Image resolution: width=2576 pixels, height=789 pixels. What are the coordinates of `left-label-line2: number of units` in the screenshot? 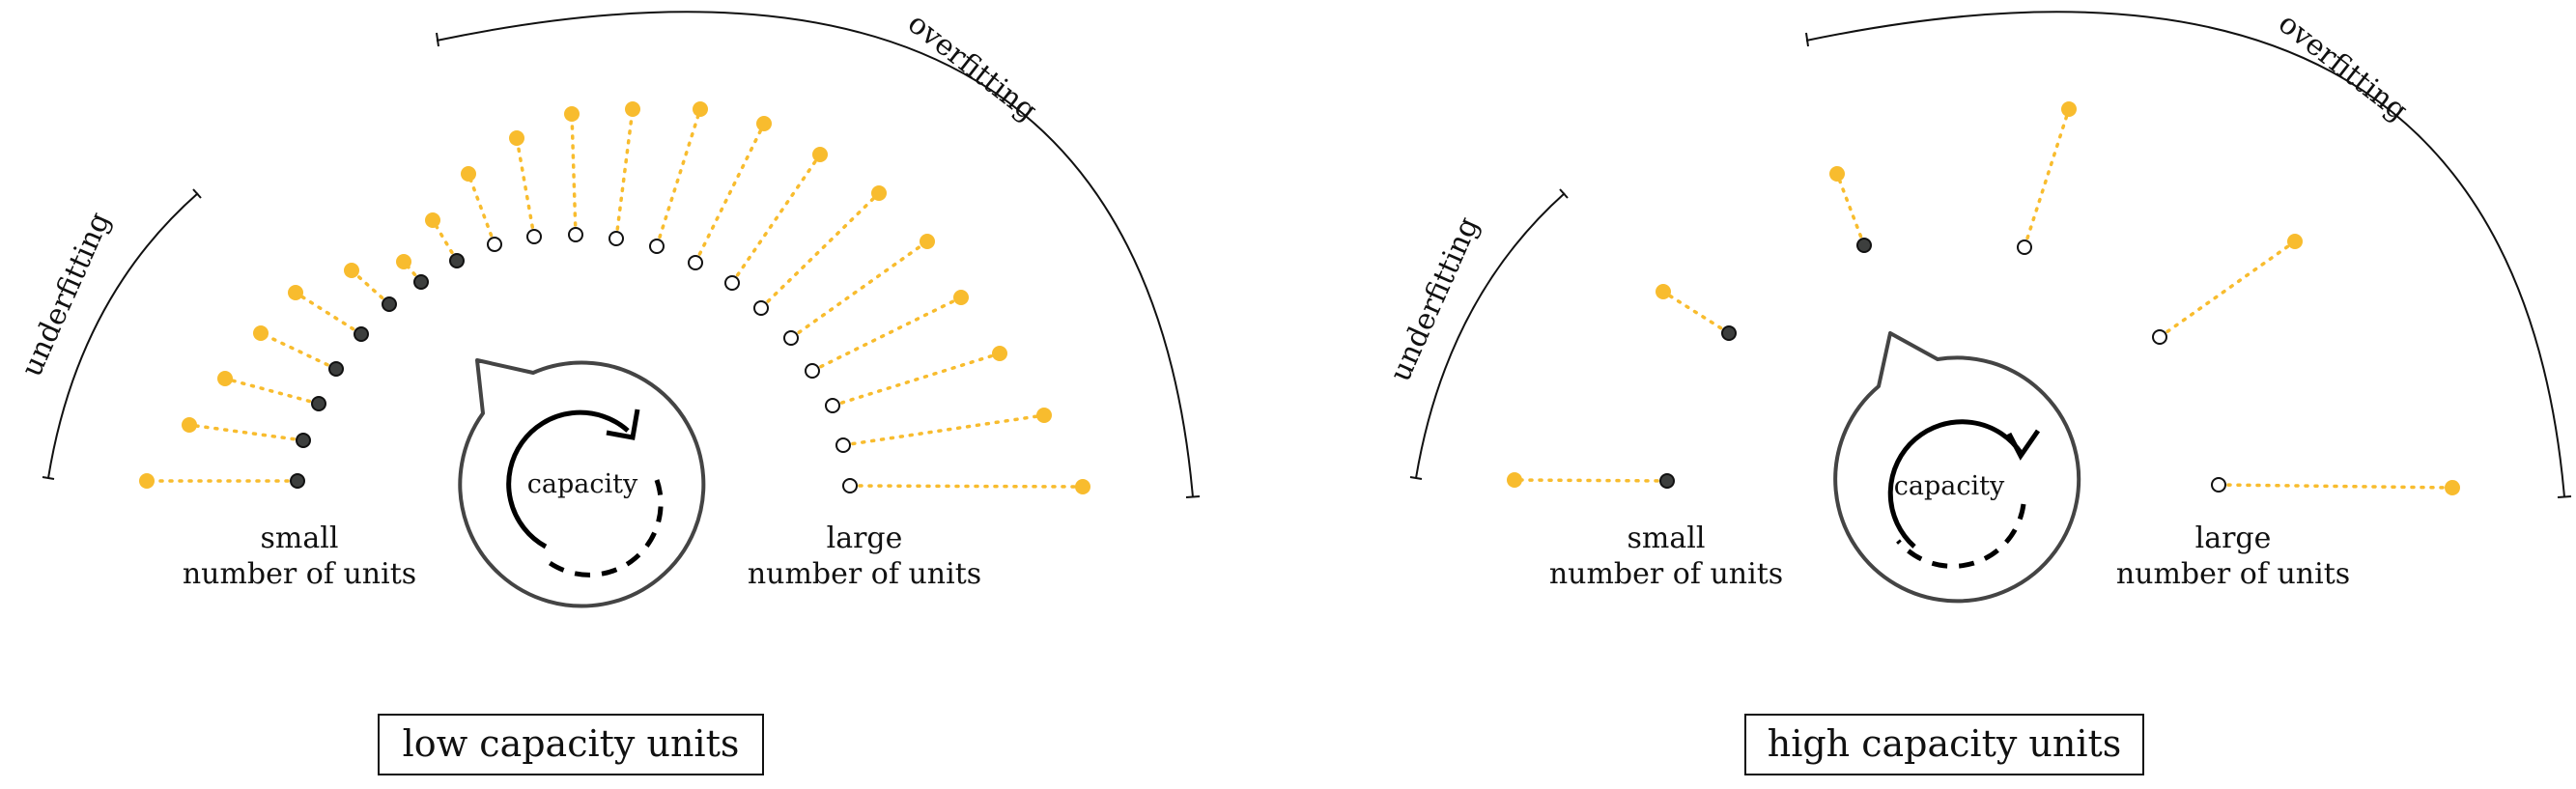 It's located at (299, 574).